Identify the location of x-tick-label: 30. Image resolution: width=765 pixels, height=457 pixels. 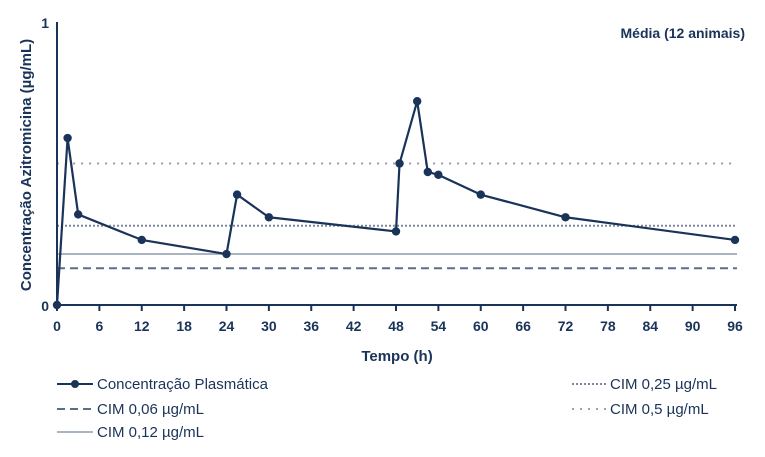
(269, 326).